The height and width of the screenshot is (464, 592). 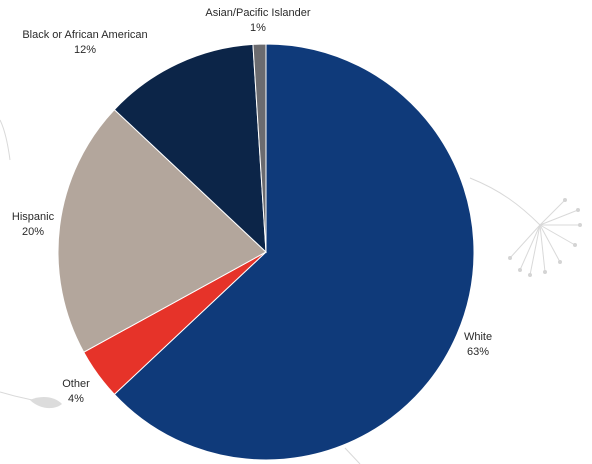 What do you see at coordinates (85, 50) in the screenshot?
I see `slice-value-black-or-african-american: 12%` at bounding box center [85, 50].